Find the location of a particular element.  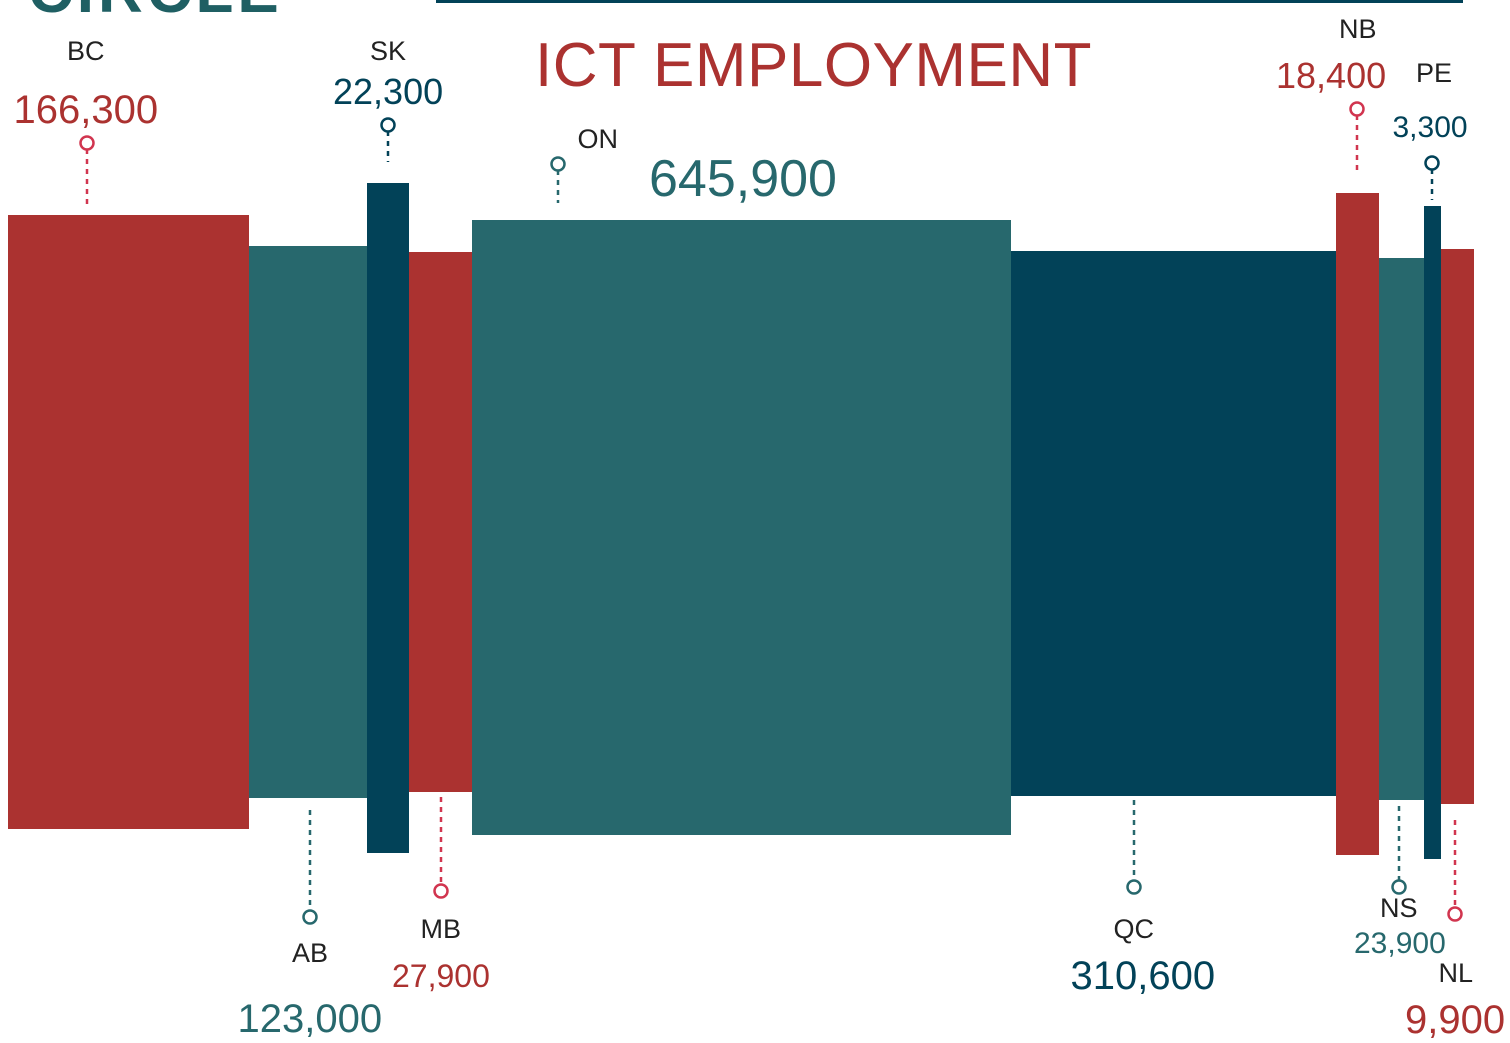

chart-title: ICT EMPLOYMENT is located at coordinates (814, 65).